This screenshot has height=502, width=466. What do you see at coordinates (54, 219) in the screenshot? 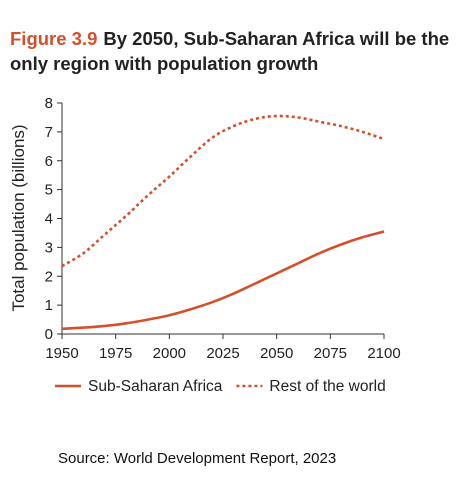
I see `y-axis: 0 1 2 3 4 5 6 7 8` at bounding box center [54, 219].